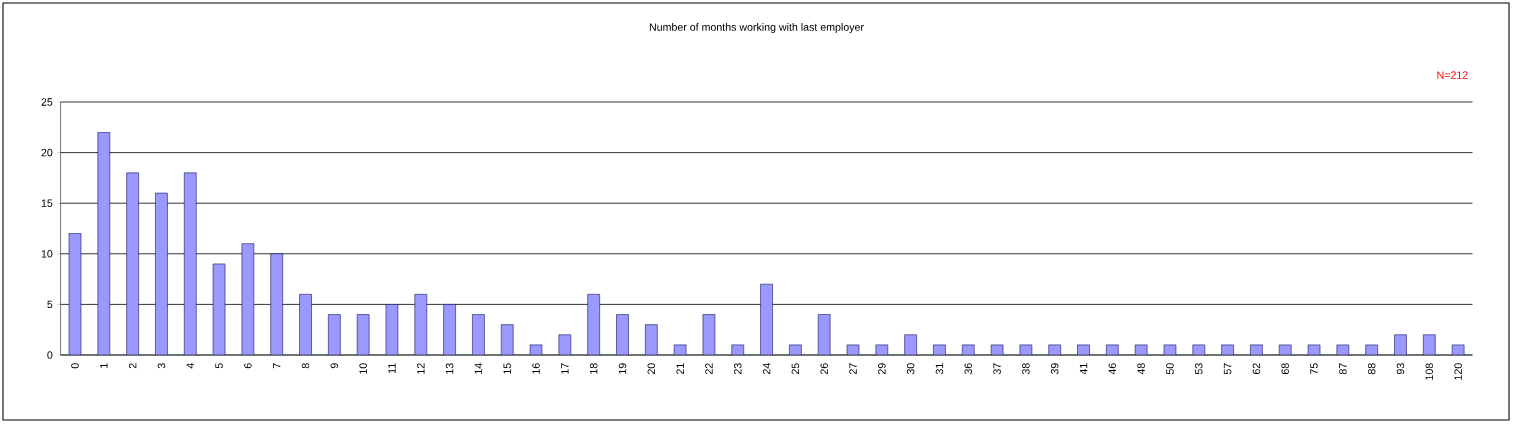 This screenshot has height=435, width=1513. What do you see at coordinates (795, 369) in the screenshot?
I see `x-tick-label: 25` at bounding box center [795, 369].